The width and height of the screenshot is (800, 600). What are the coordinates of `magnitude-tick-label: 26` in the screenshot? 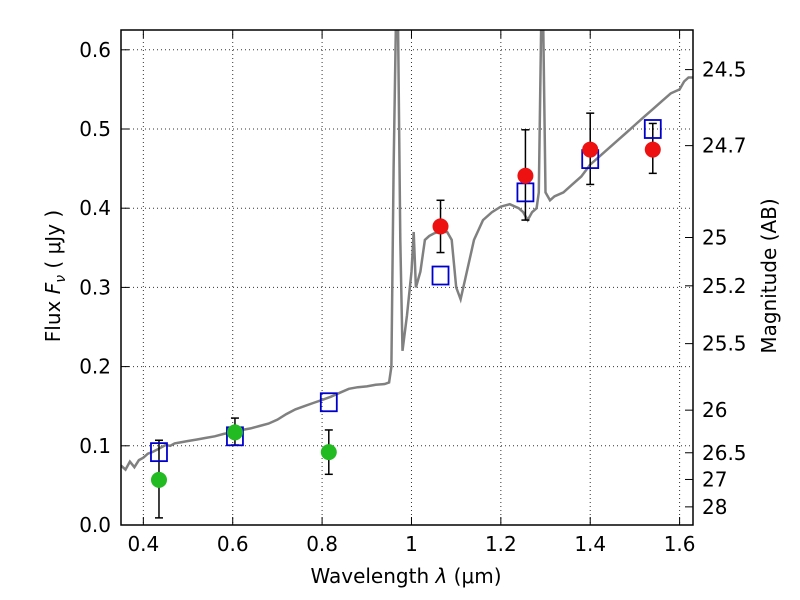 It's located at (714, 410).